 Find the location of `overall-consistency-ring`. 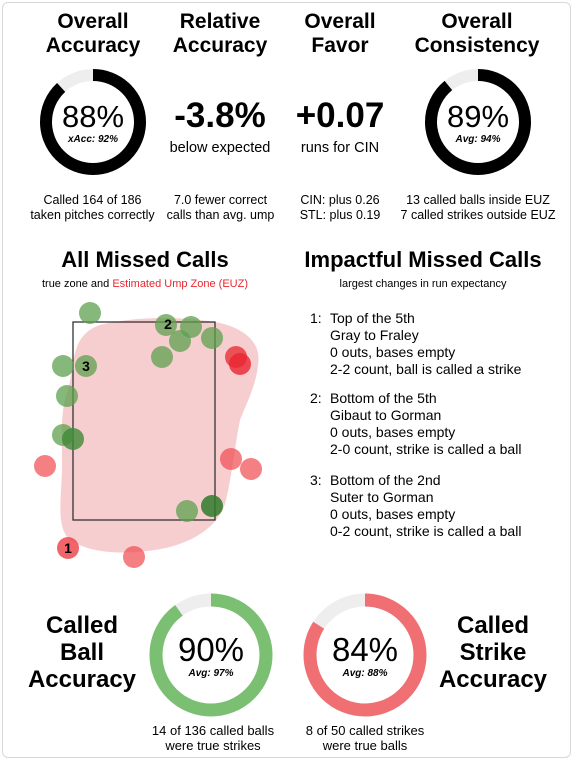

overall-consistency-ring is located at coordinates (478, 122).